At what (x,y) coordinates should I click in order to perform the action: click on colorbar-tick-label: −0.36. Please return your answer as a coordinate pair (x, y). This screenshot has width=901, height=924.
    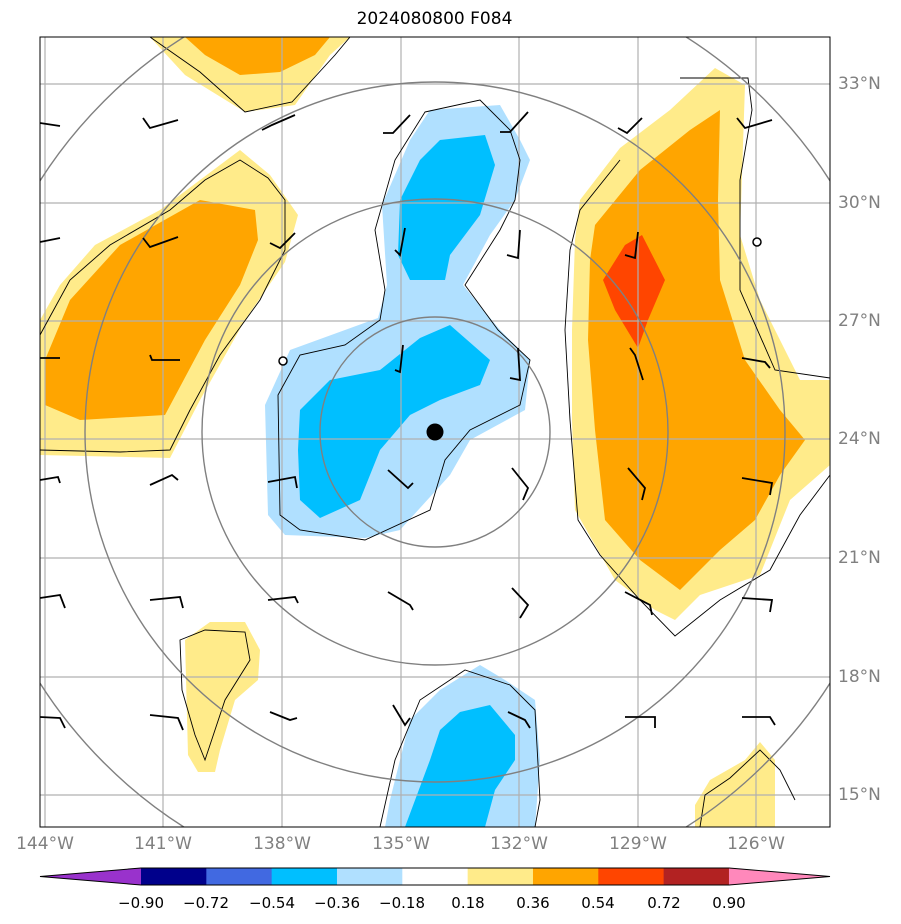
    Looking at the image, I should click on (337, 903).